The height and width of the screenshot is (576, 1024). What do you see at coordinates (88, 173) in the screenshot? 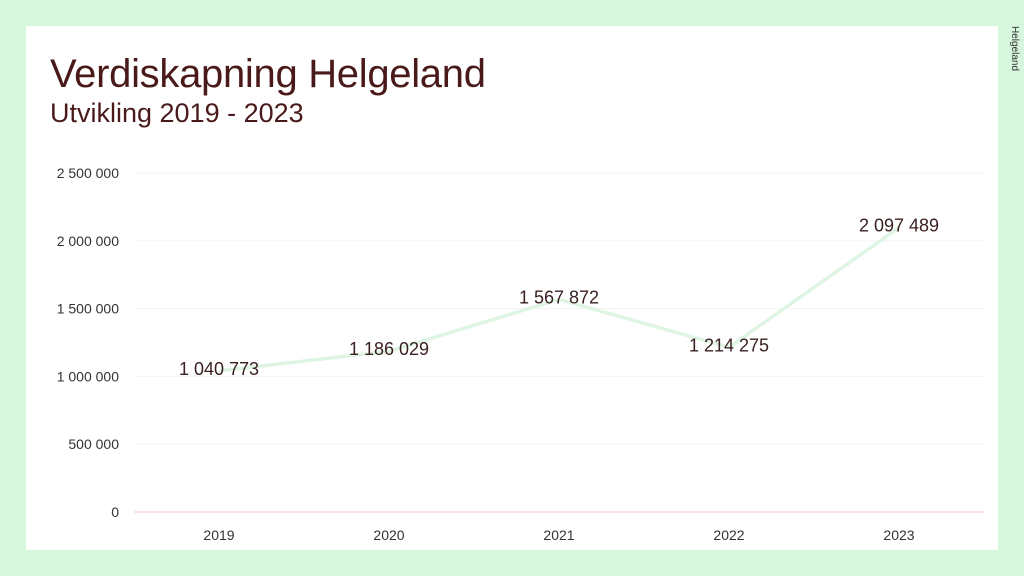
I see `y-tick-label: 2 500 000` at bounding box center [88, 173].